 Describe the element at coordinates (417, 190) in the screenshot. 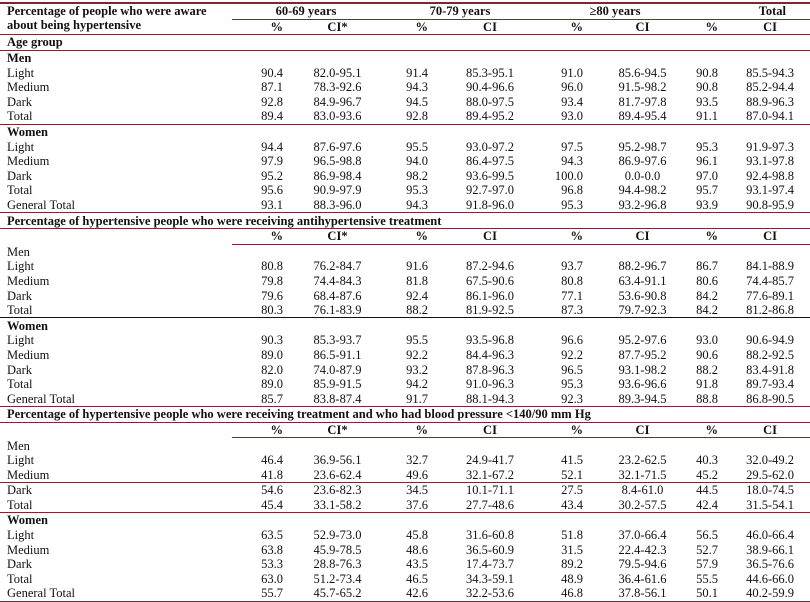

I see `percent-cell: 95.3` at that location.